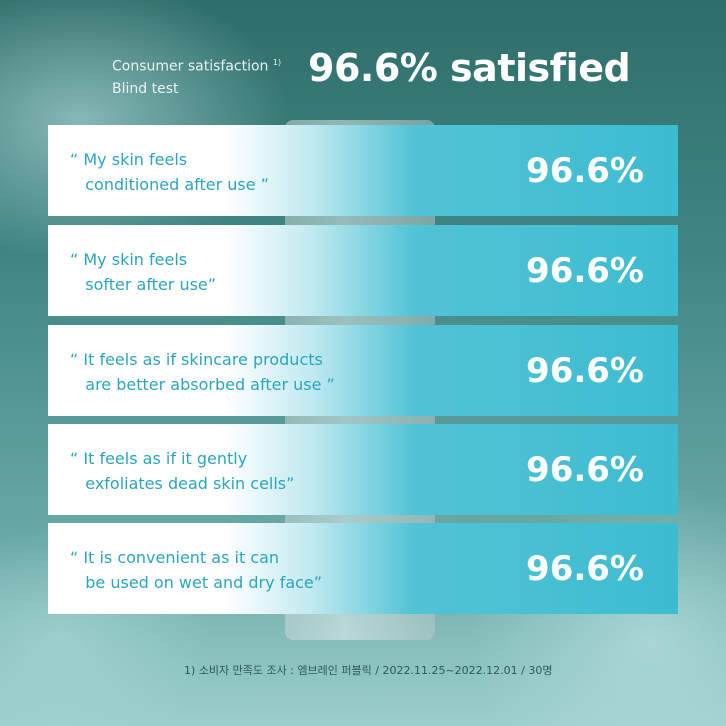 This screenshot has height=726, width=726. What do you see at coordinates (145, 88) in the screenshot?
I see `test-label: Blind test` at bounding box center [145, 88].